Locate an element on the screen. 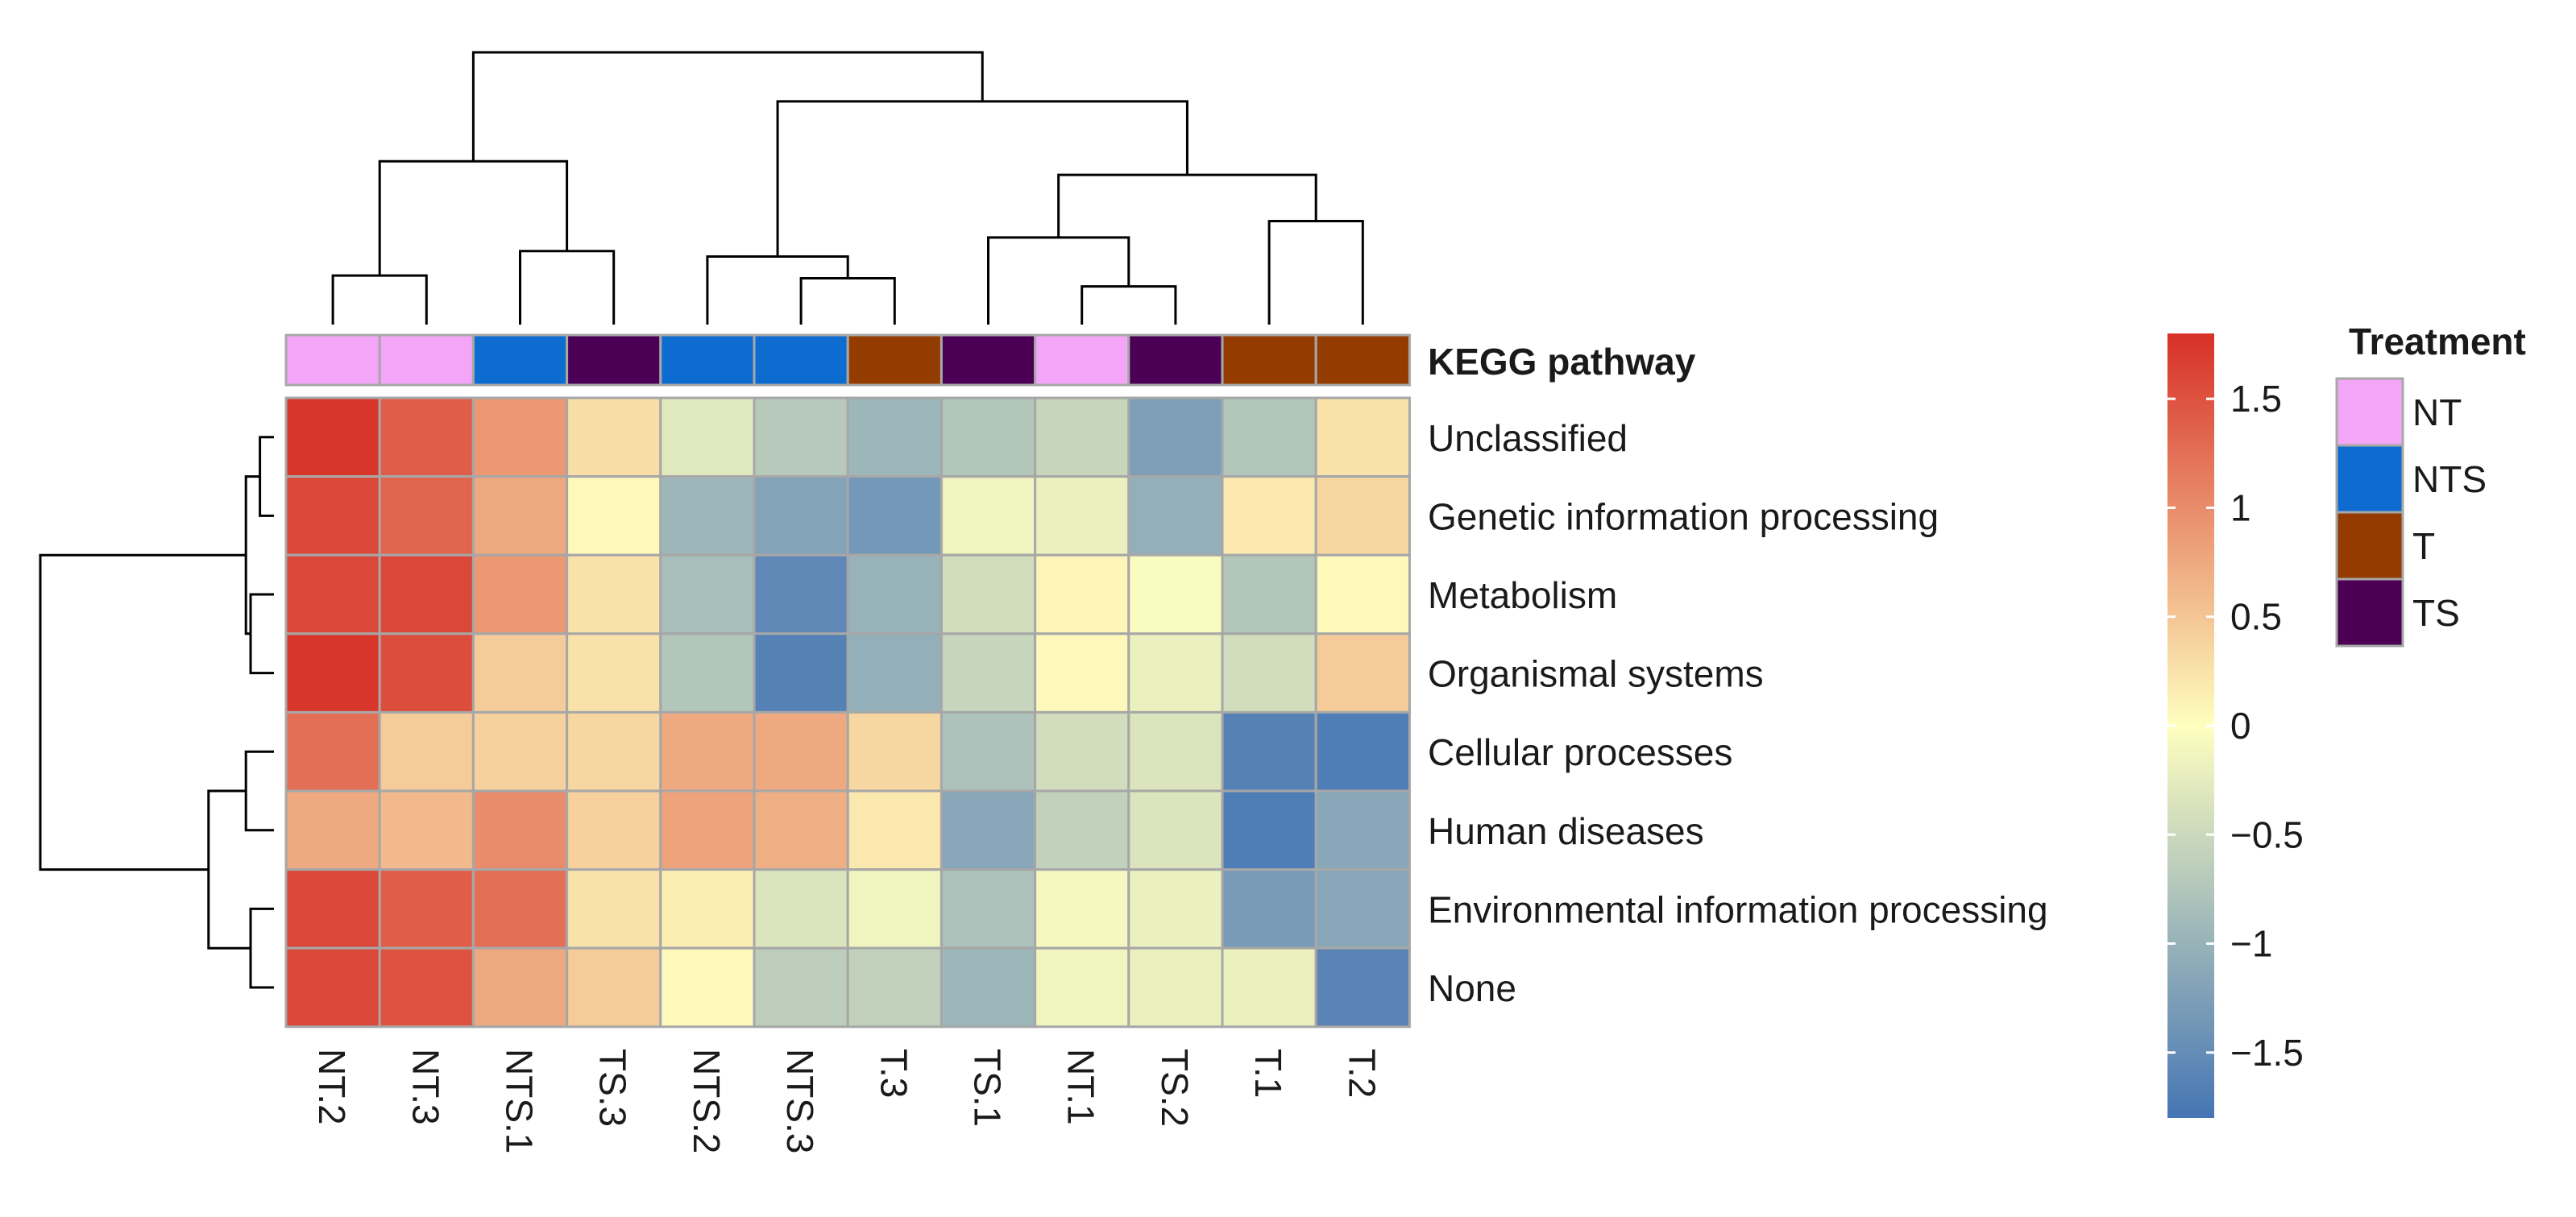  column-label: T.2 is located at coordinates (1362, 1073).